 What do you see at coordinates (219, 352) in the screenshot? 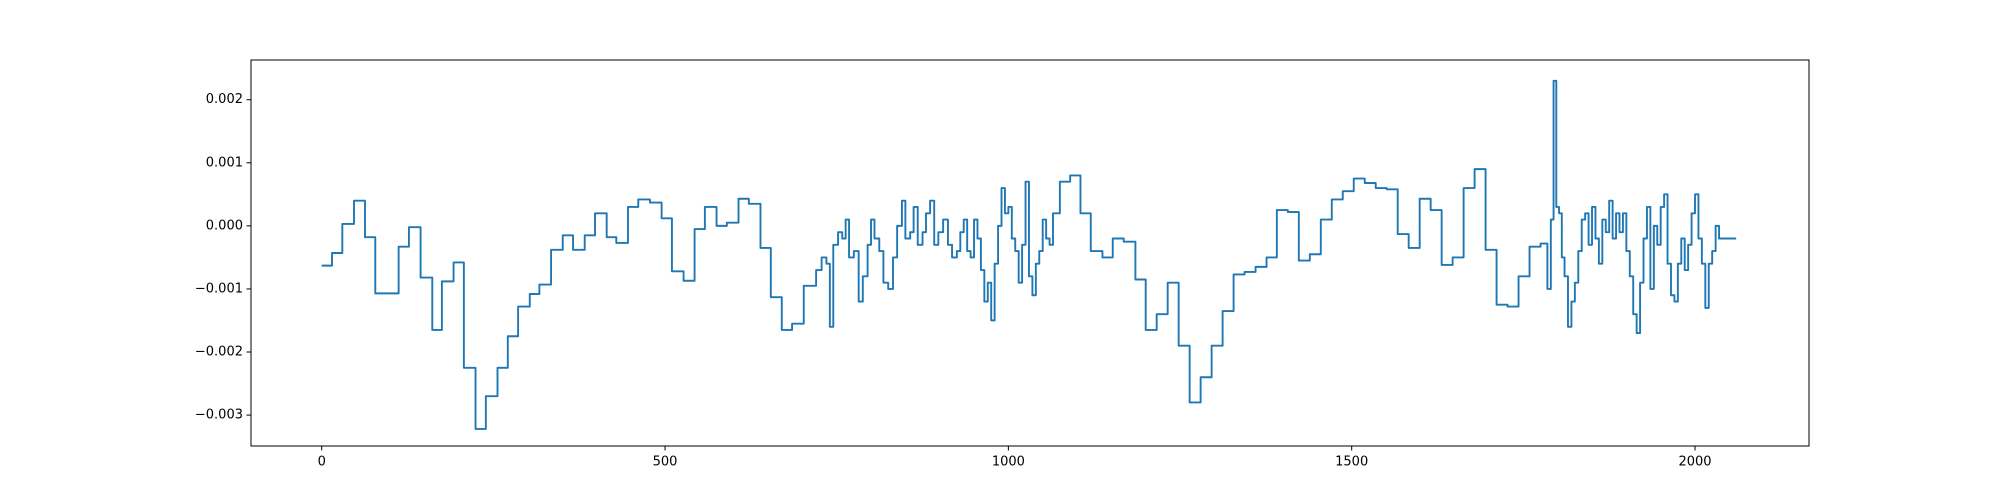
I see `y-tick-label: −0.002` at bounding box center [219, 352].